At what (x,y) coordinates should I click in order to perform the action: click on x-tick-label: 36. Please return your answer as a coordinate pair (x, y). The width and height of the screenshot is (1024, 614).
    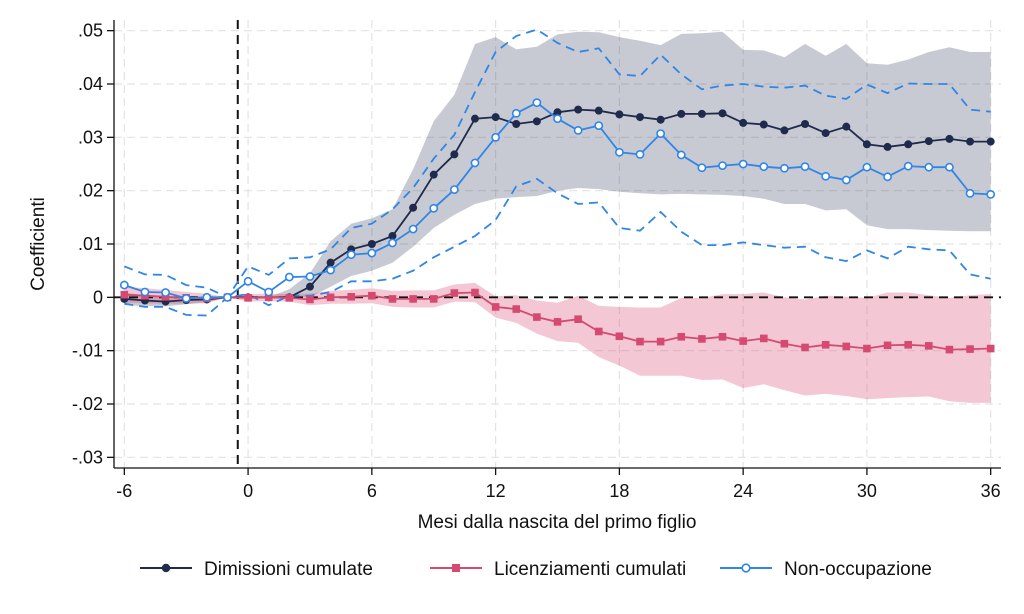
    Looking at the image, I should click on (991, 491).